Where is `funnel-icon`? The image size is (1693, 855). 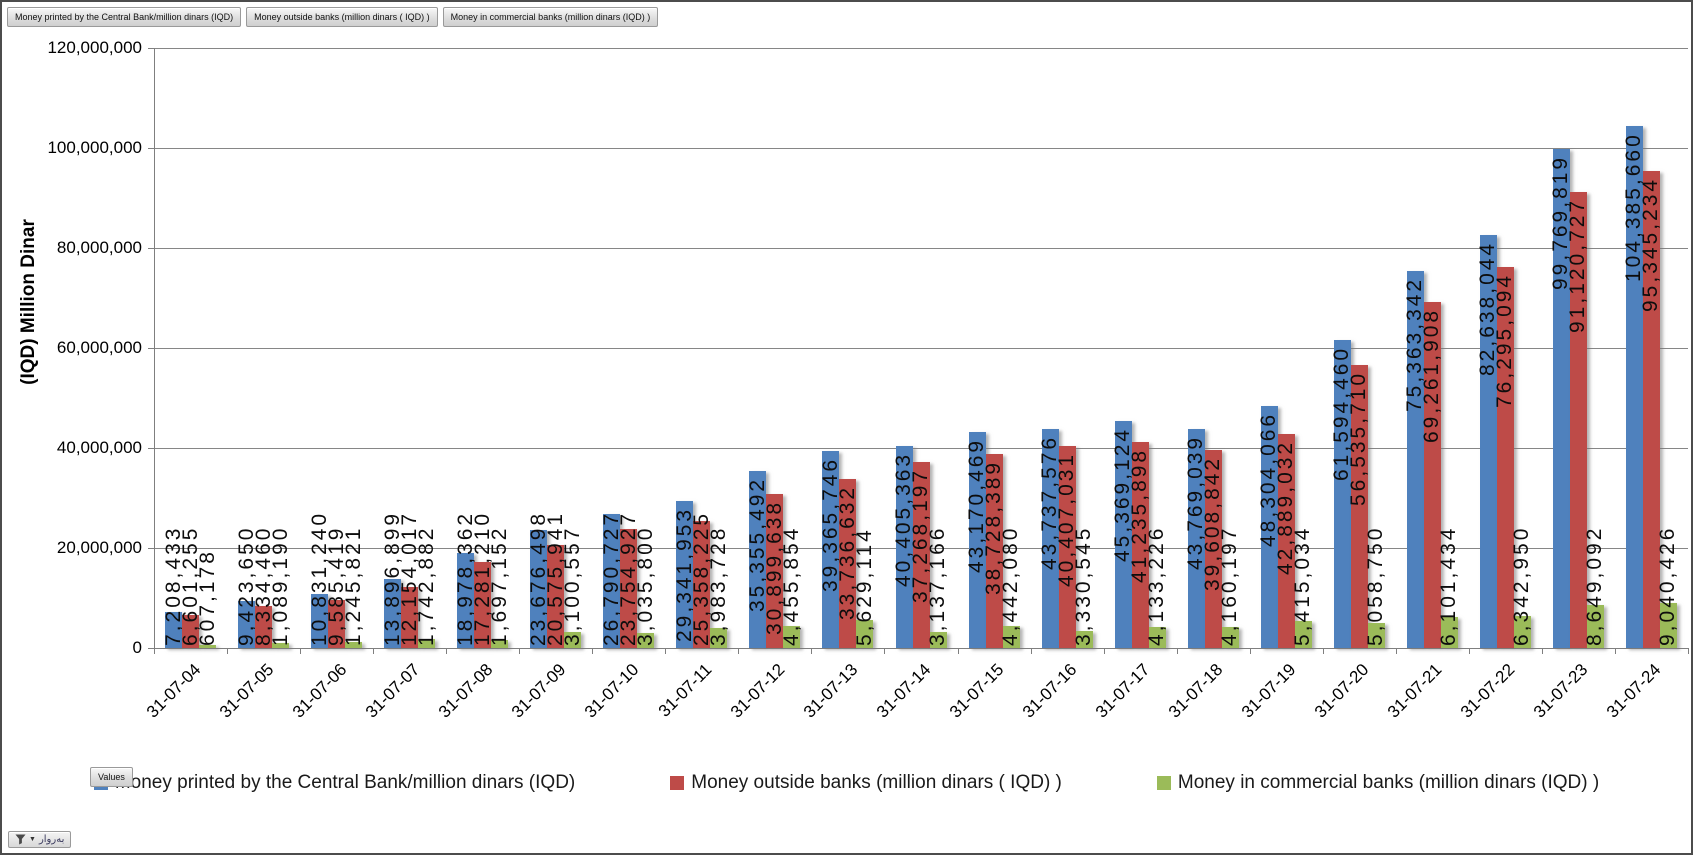
funnel-icon is located at coordinates (20, 839).